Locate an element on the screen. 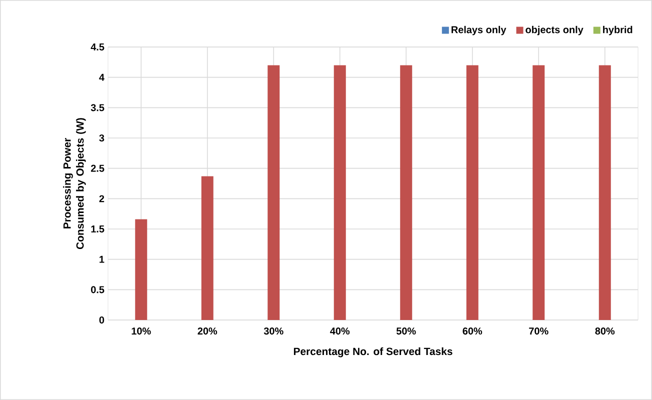 The width and height of the screenshot is (652, 400). x-tick-label: 10% is located at coordinates (141, 331).